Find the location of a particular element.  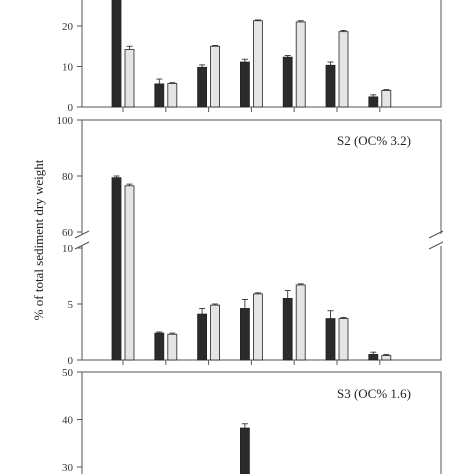

panel-2-break-mark-right-bottom is located at coordinates (436, 245).